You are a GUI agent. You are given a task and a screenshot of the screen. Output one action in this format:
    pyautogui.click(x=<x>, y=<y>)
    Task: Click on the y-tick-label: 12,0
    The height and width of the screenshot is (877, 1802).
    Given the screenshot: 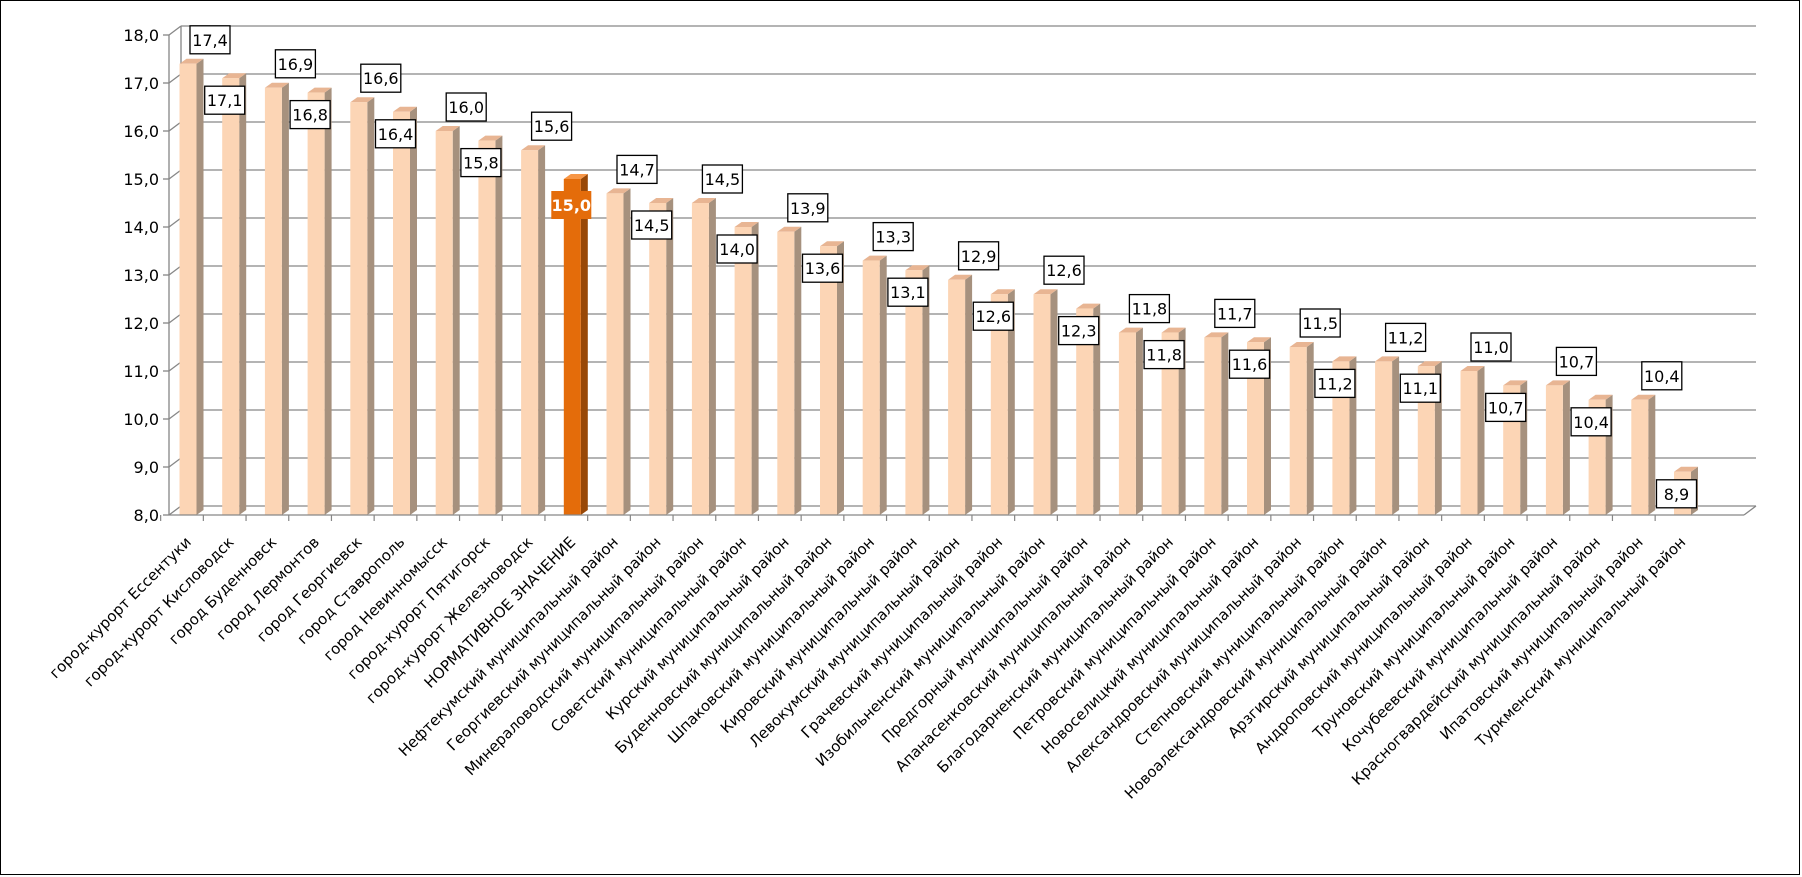 What is the action you would take?
    pyautogui.click(x=141, y=323)
    